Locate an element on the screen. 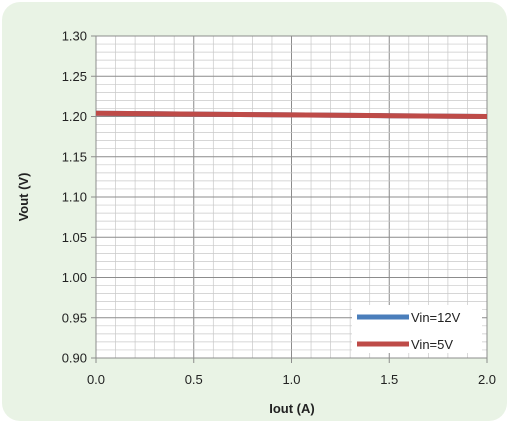  x-tick-label: 0.0 is located at coordinates (96, 379).